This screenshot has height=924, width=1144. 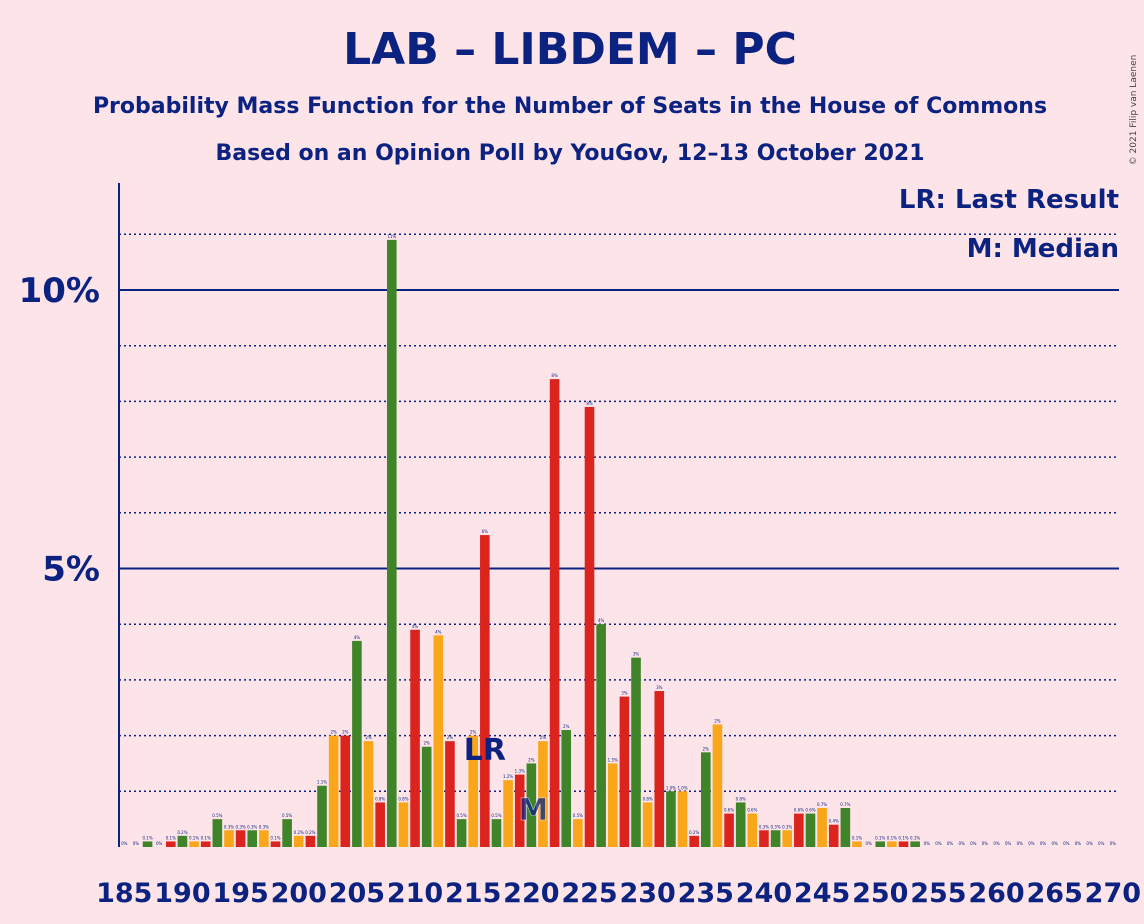 I want to click on median-marker: M, so click(x=533, y=810).